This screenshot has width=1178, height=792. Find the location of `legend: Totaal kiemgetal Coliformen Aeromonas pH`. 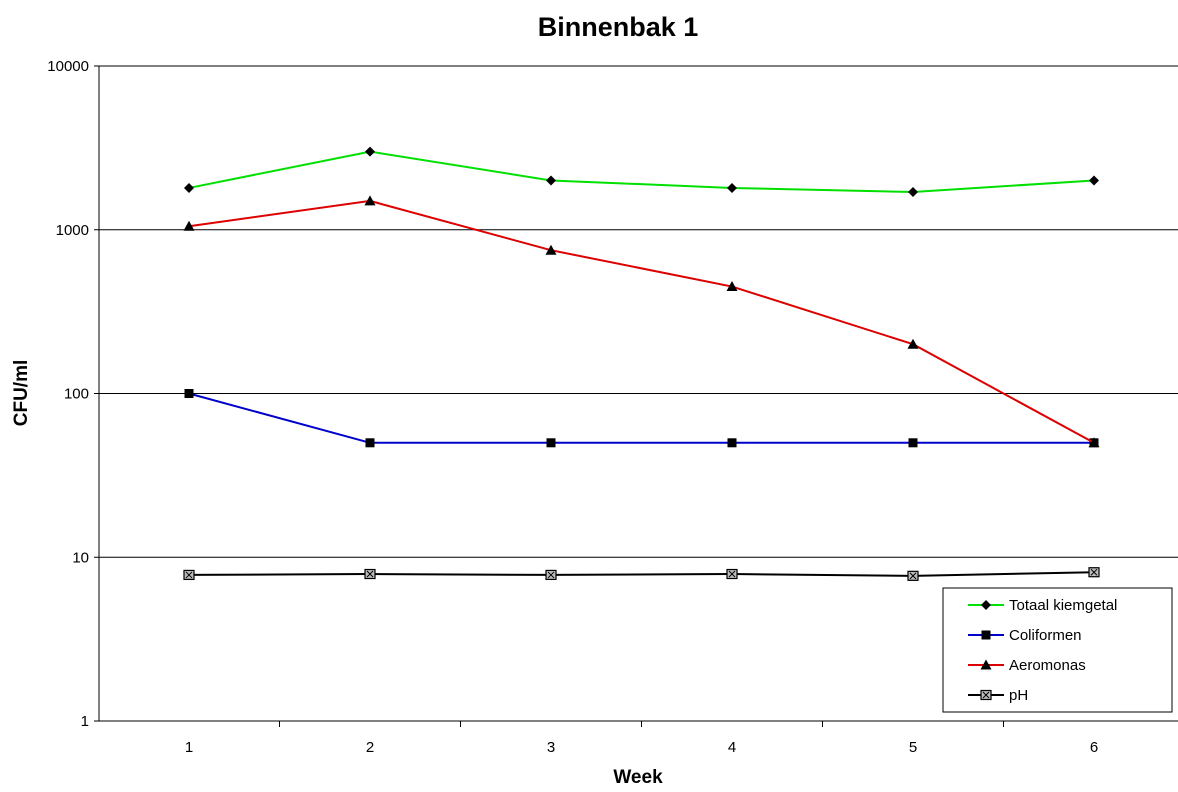

legend: Totaal kiemgetal Coliformen Aeromonas pH is located at coordinates (1057, 650).